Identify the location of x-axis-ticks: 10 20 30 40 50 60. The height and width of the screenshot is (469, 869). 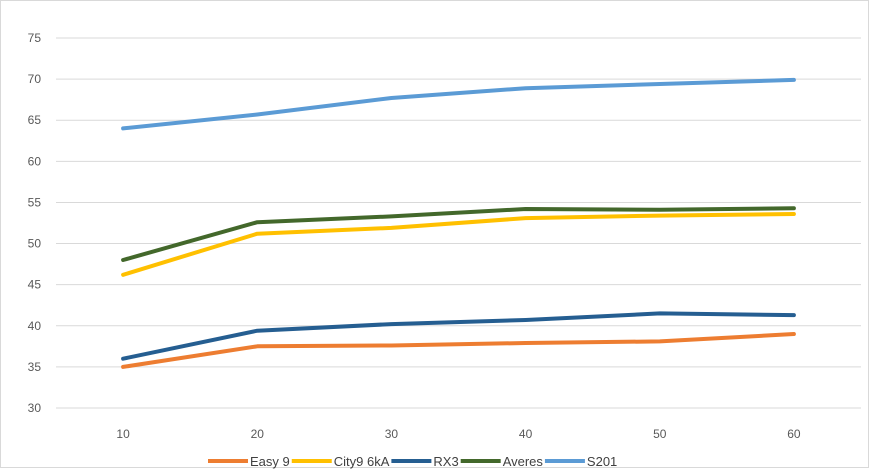
(458, 434).